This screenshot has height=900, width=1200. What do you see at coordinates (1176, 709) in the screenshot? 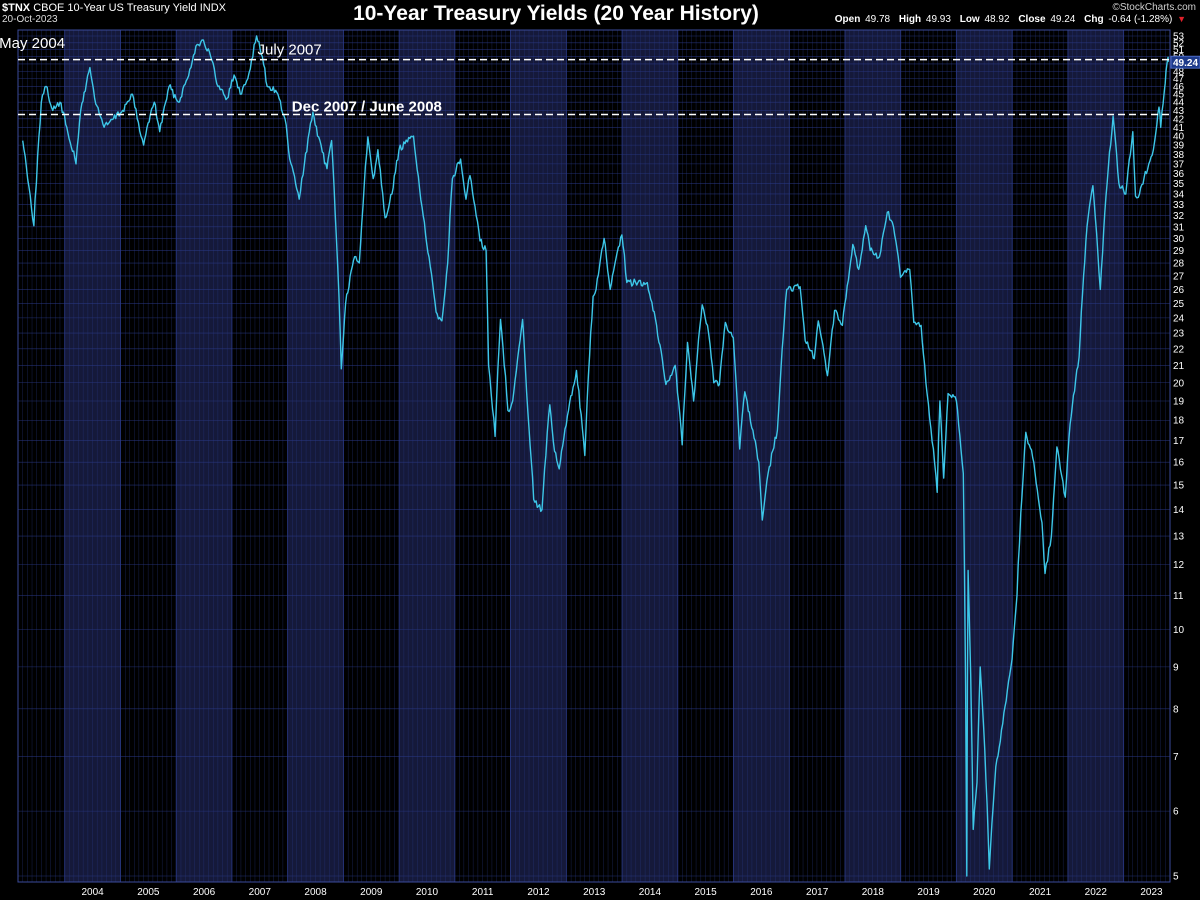
I see `y-tick-label: 8` at bounding box center [1176, 709].